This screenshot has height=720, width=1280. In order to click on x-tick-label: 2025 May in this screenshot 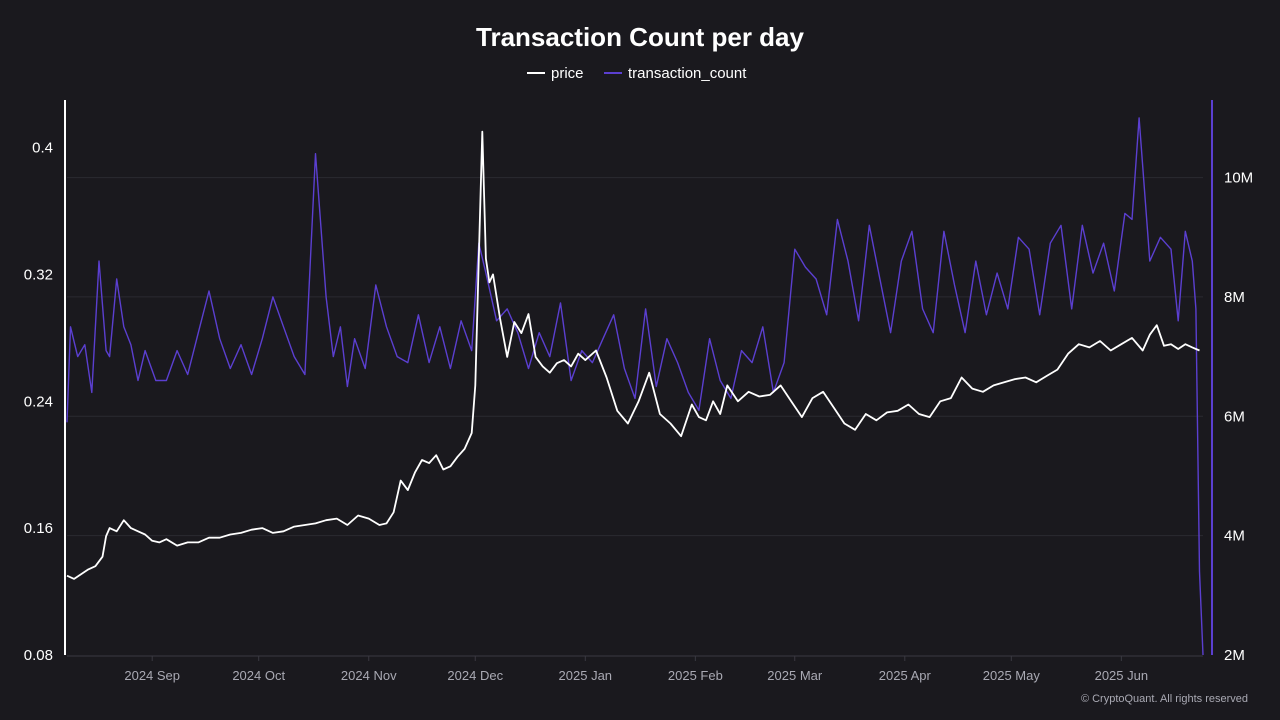, I will do `click(1012, 675)`.